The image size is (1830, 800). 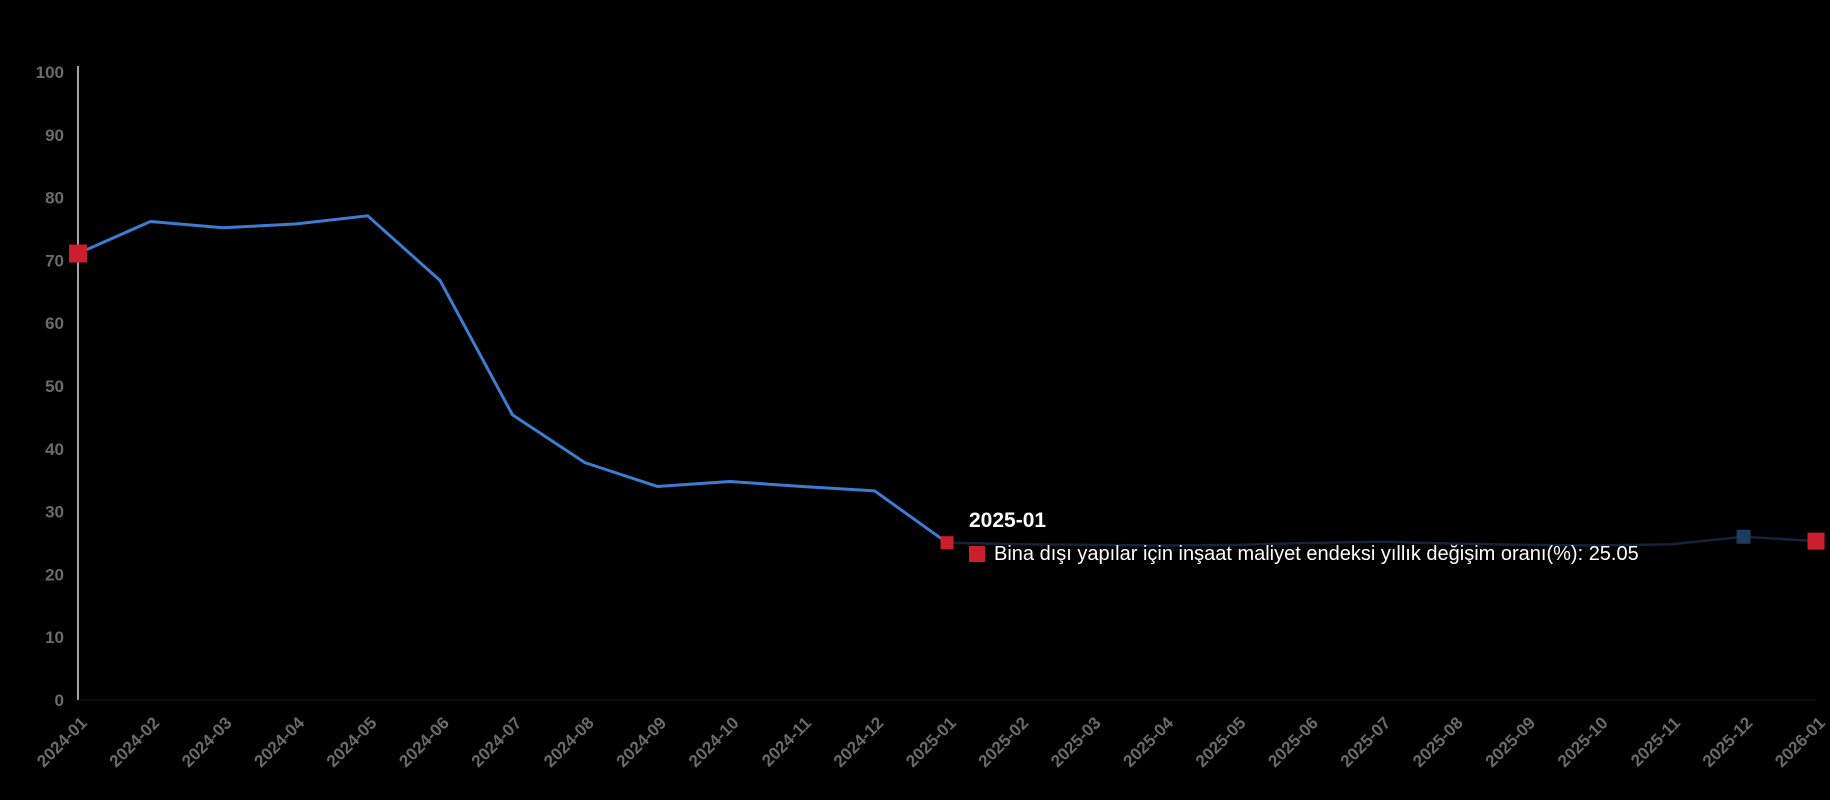 I want to click on x-axis-tick-label: 2024-04, so click(x=280, y=742).